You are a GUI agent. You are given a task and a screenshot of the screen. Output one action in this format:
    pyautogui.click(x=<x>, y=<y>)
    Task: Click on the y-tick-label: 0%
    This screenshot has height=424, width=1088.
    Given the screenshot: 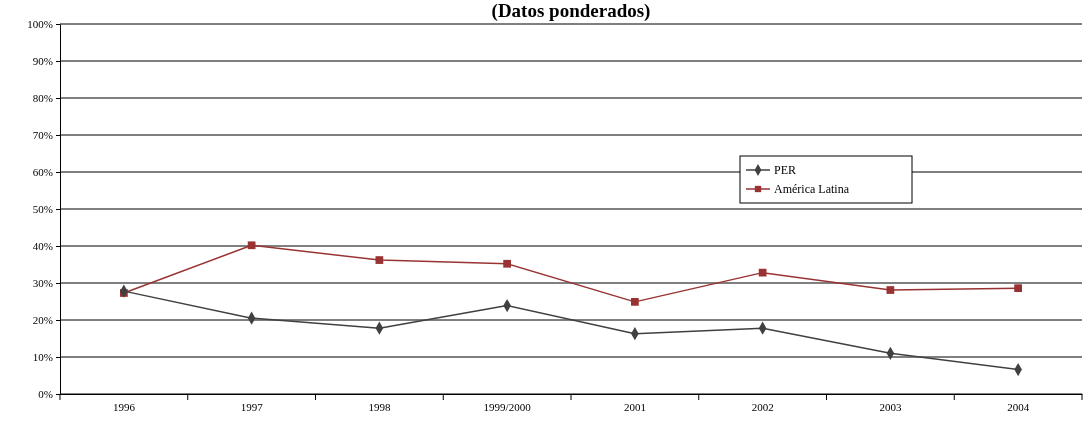 What is the action you would take?
    pyautogui.click(x=45, y=394)
    